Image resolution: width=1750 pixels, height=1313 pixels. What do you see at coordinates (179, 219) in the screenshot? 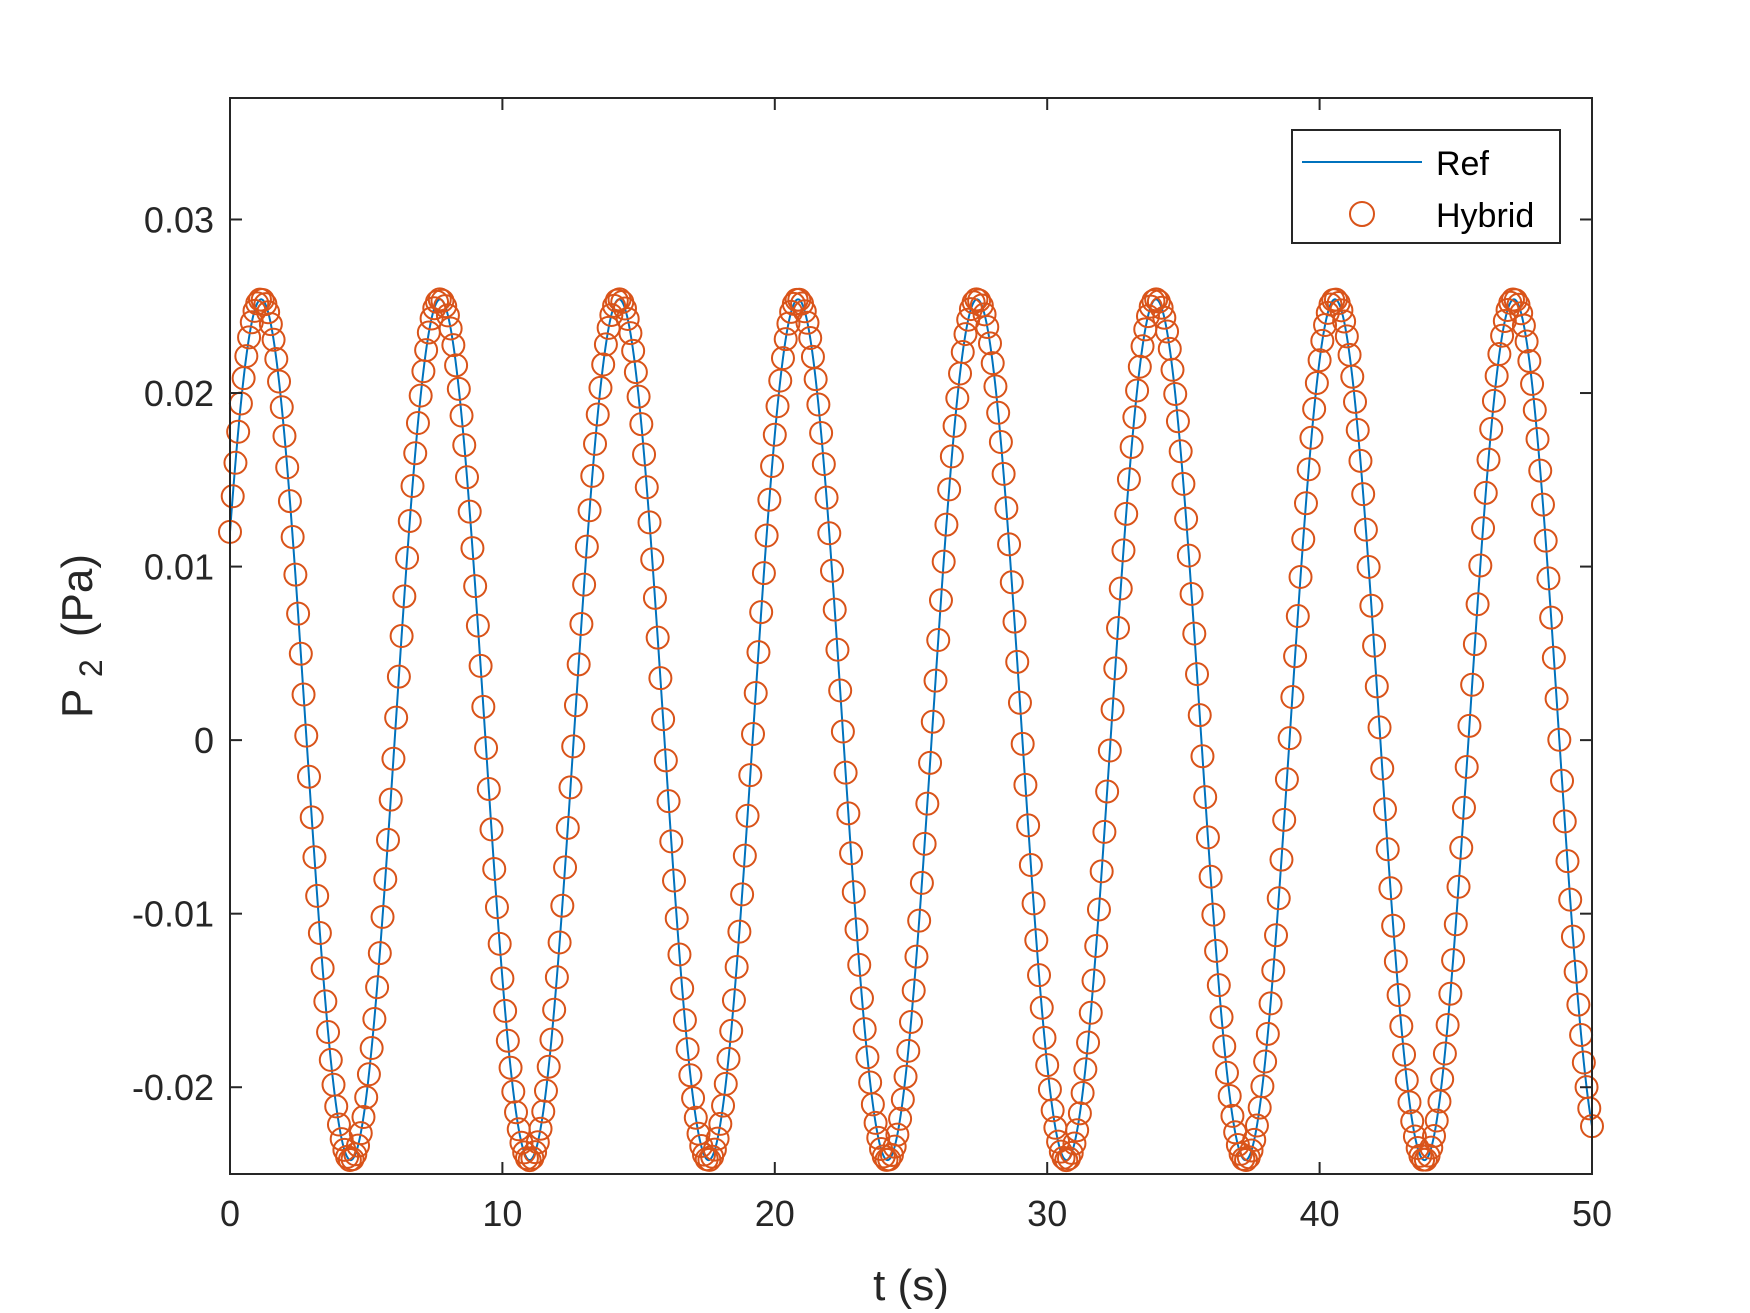
I see `y-tick-label: 0.03` at bounding box center [179, 219].